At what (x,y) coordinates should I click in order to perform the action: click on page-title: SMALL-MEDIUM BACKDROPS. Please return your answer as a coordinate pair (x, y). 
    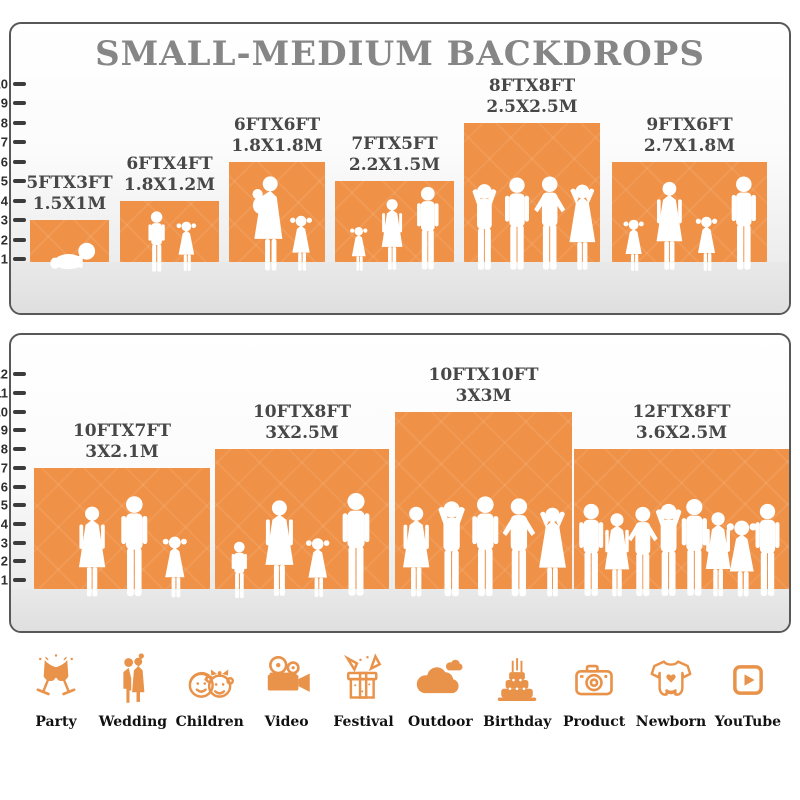
    Looking at the image, I should click on (400, 54).